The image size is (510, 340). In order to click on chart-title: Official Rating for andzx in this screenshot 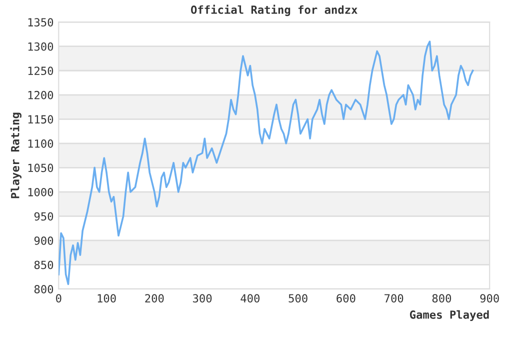, I will do `click(274, 10)`.